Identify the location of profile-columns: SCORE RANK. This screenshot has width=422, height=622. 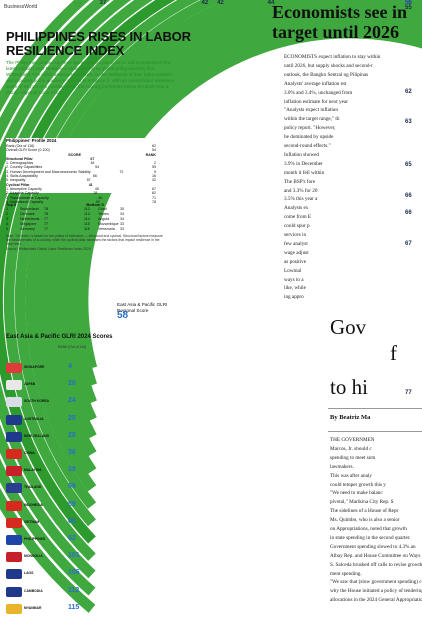
(81, 155).